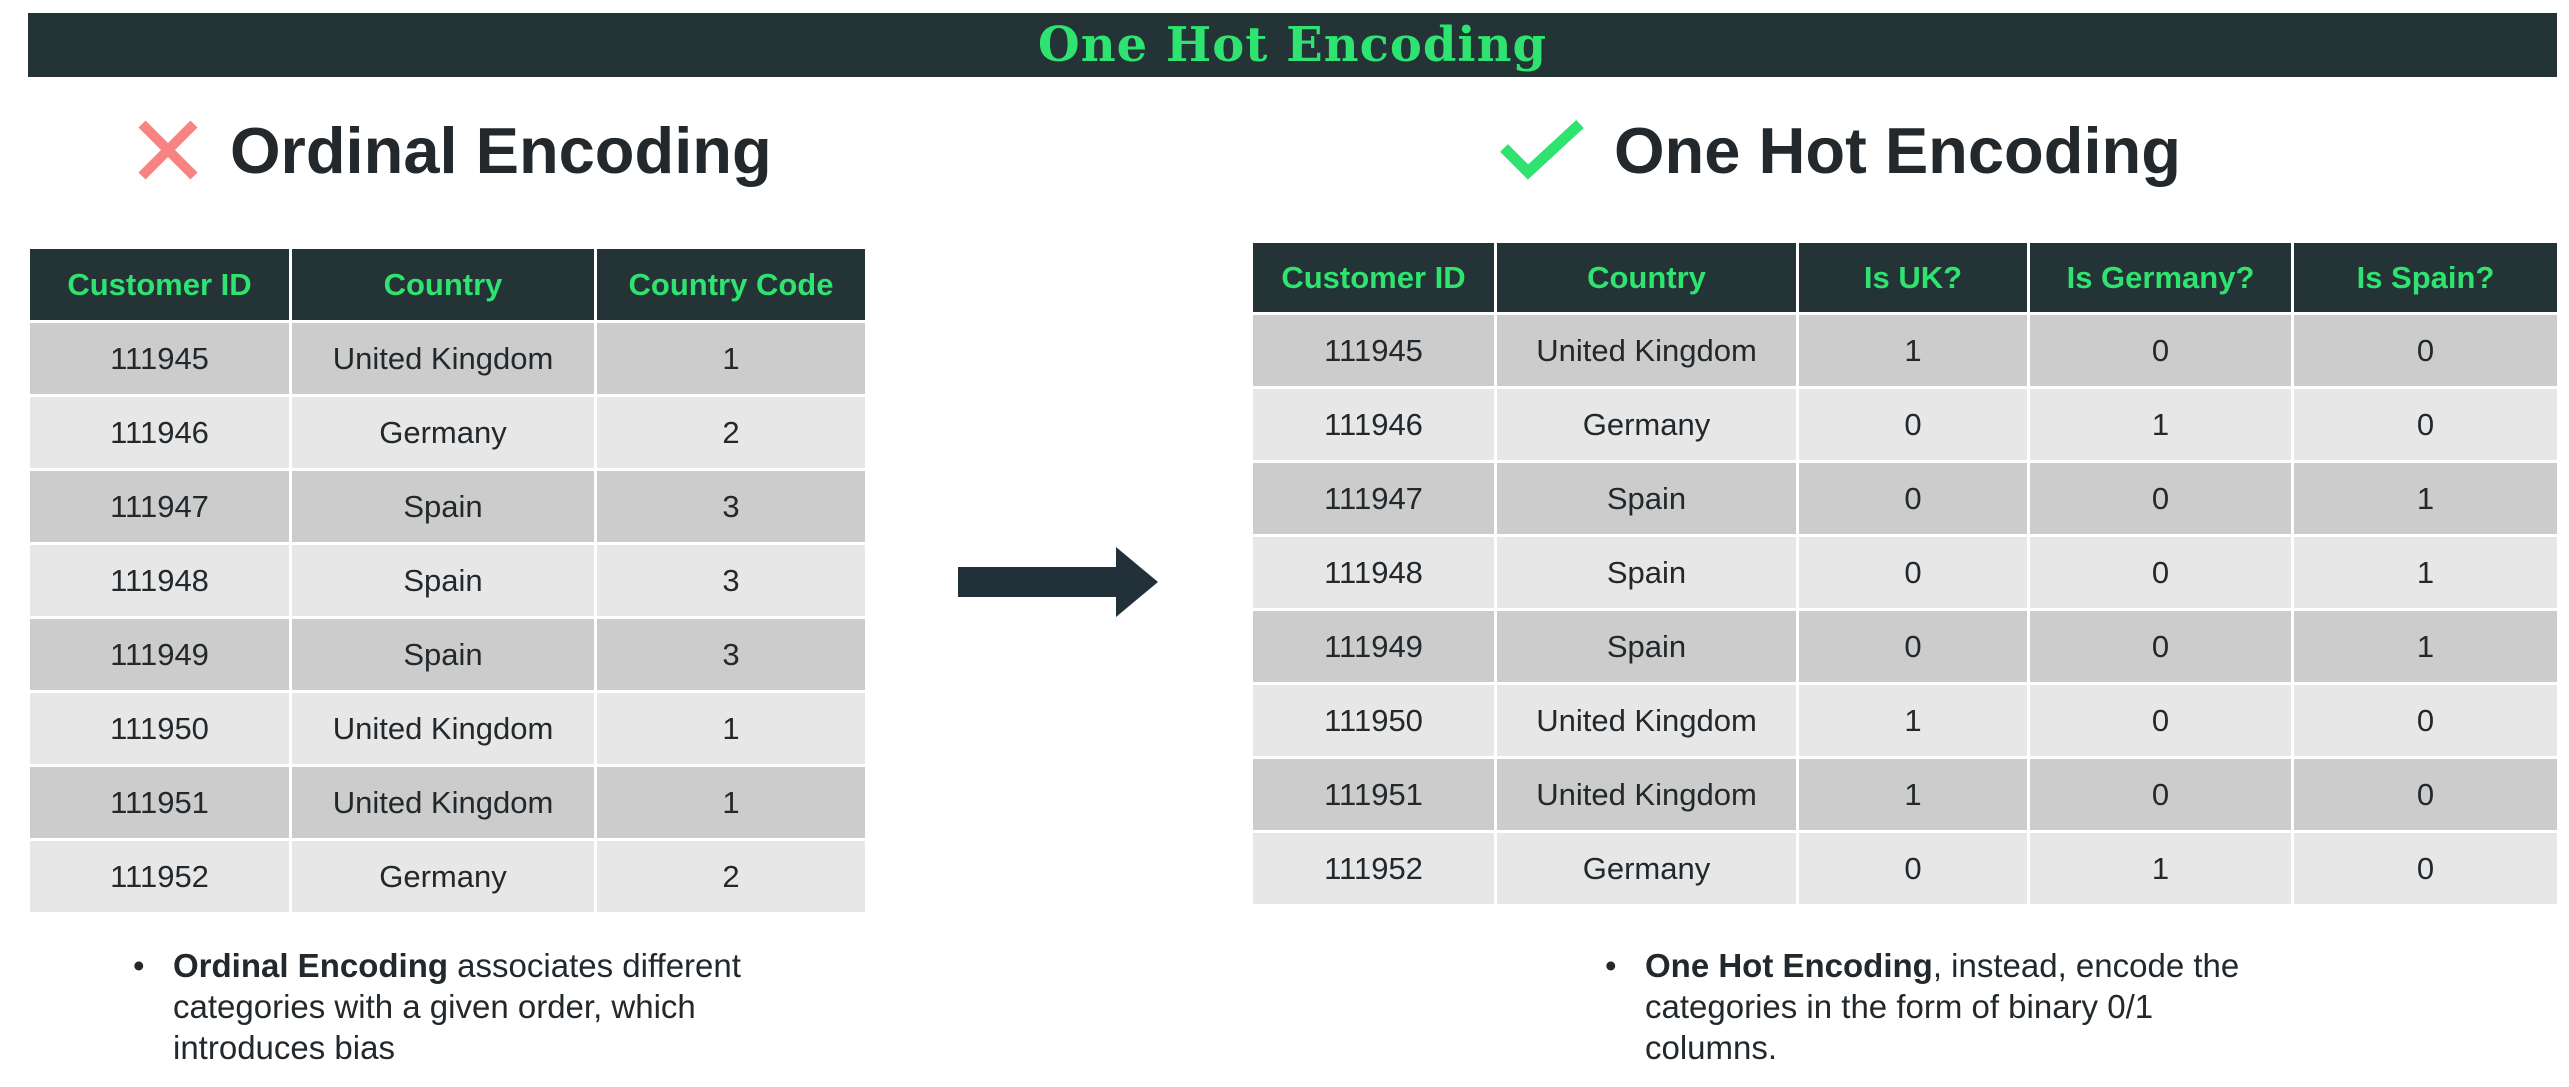 This screenshot has width=2569, height=1087. Describe the element at coordinates (168, 150) in the screenshot. I see `cross-icon` at that location.